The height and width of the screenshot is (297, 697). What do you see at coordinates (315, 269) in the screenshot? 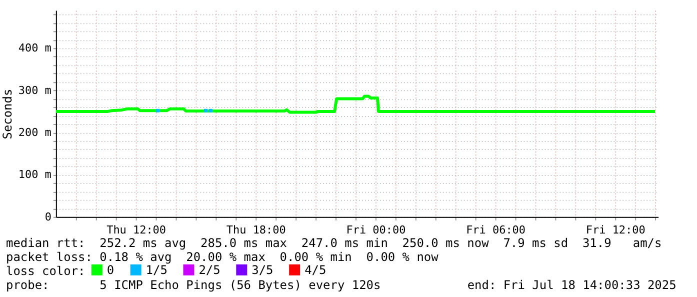
I see `legend-label: 4/5` at bounding box center [315, 269].